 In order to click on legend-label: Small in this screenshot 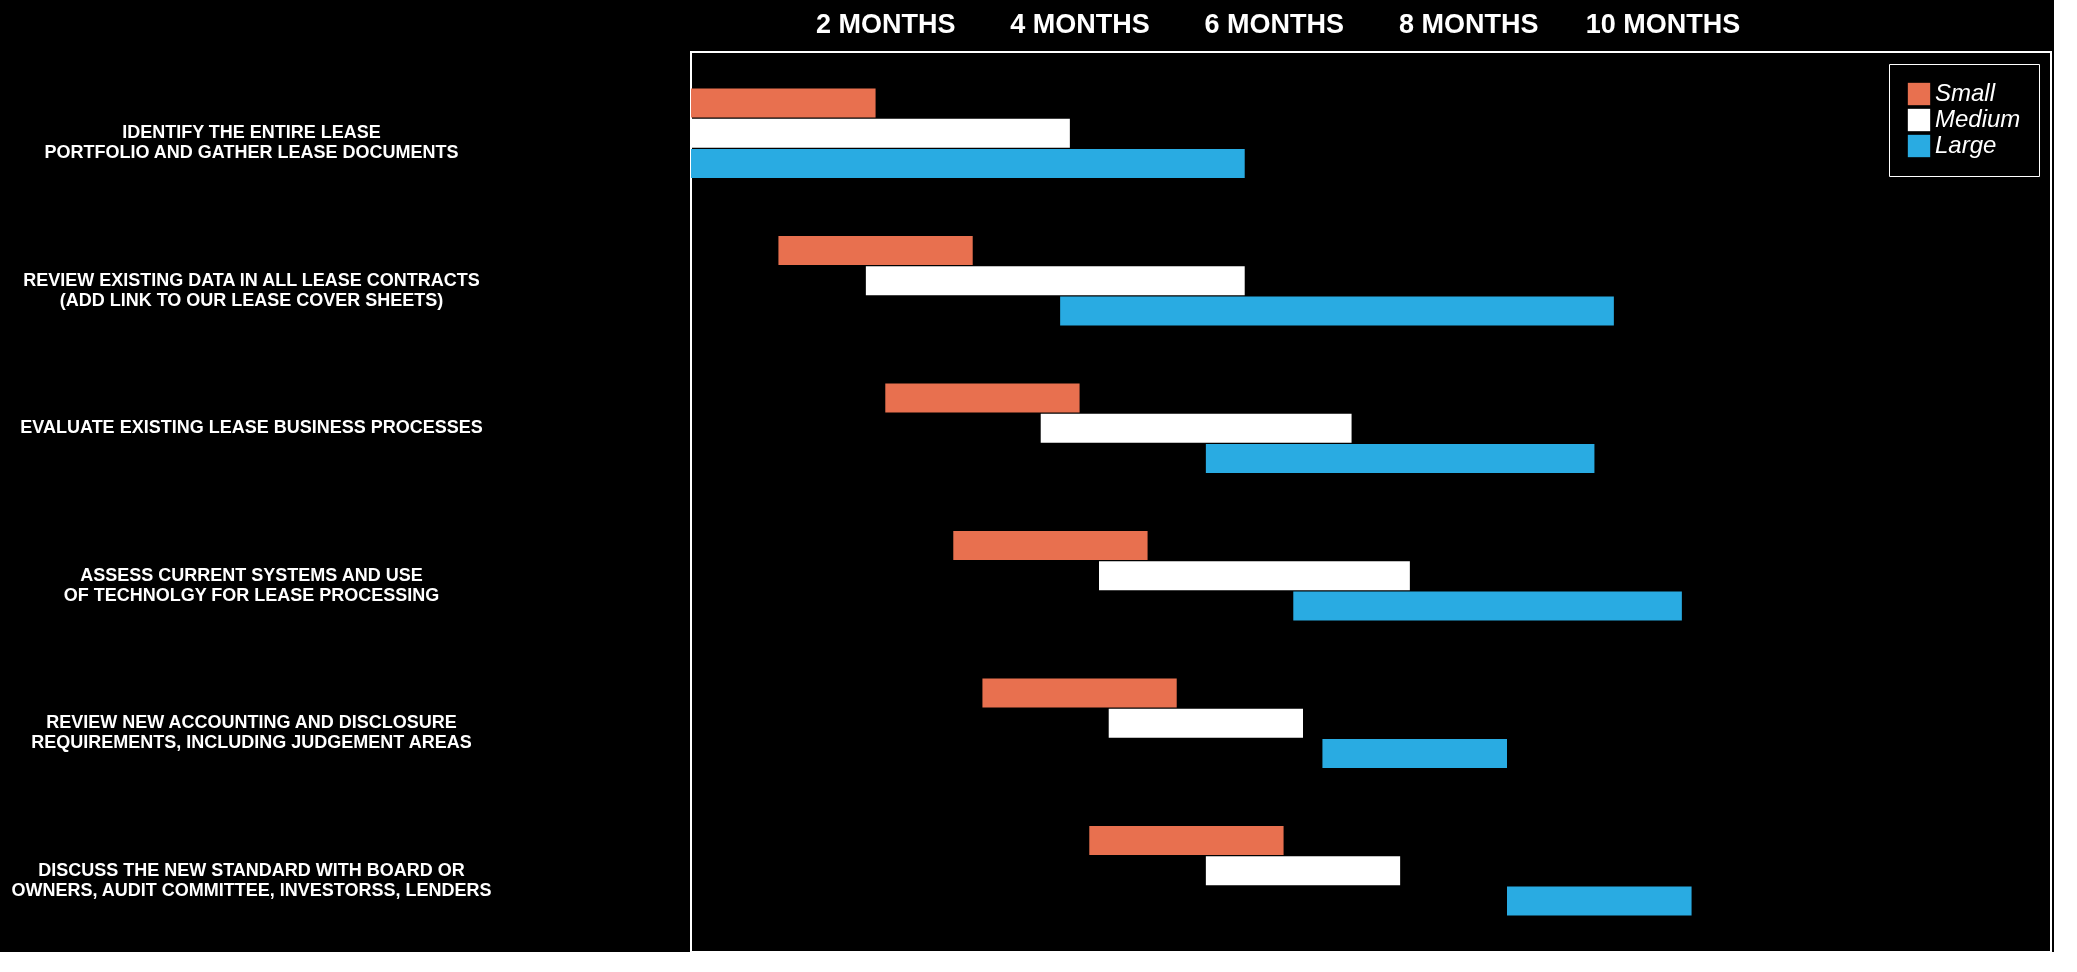, I will do `click(1965, 92)`.